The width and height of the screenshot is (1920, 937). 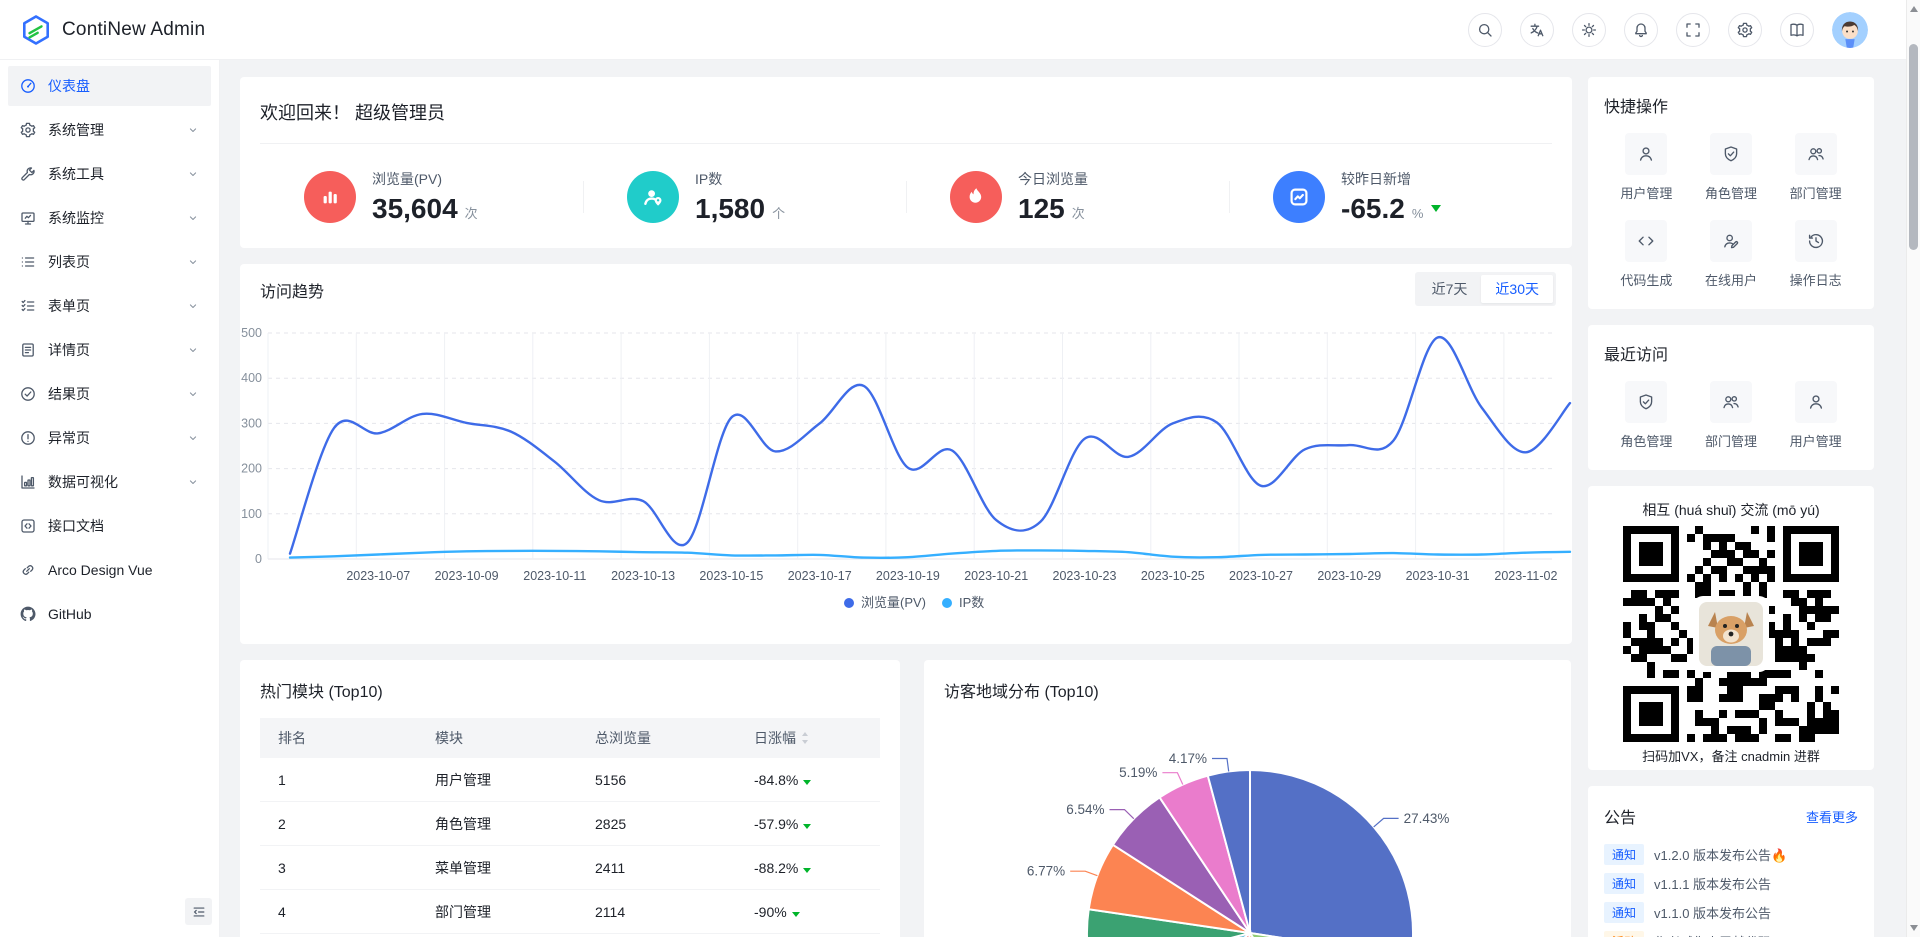 What do you see at coordinates (808, 780) in the screenshot?
I see `cell-change: -84.8%` at bounding box center [808, 780].